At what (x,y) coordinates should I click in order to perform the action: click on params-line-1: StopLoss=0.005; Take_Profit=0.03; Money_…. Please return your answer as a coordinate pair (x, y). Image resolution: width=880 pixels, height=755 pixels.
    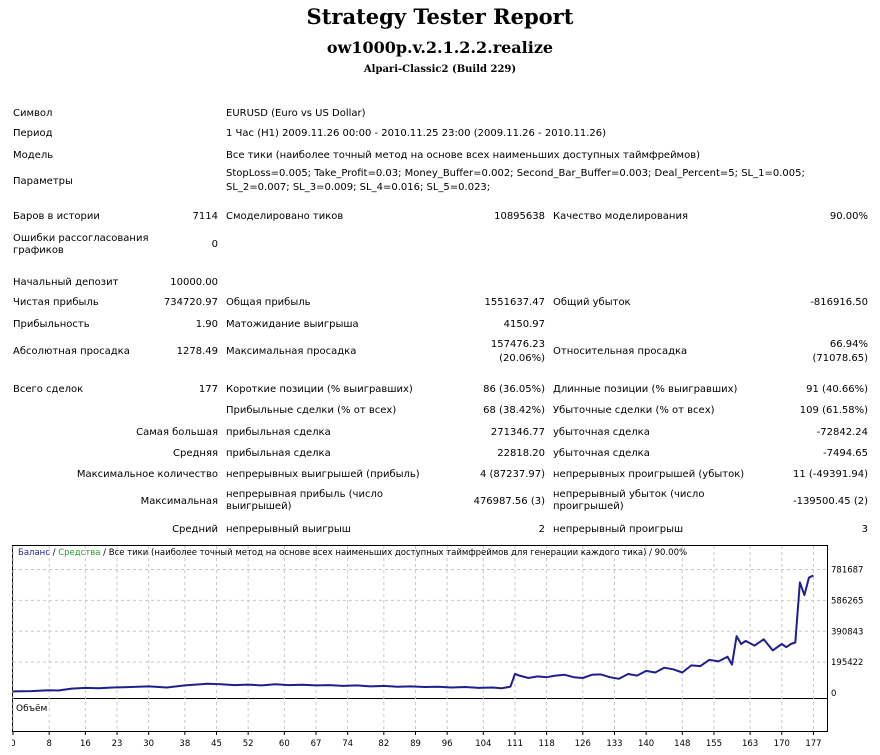
    Looking at the image, I should click on (515, 173).